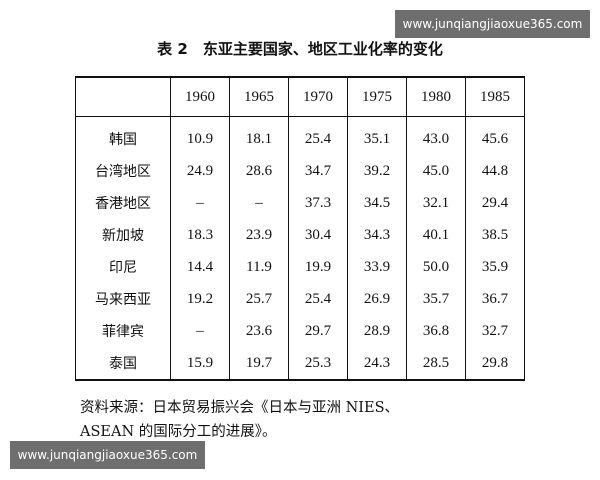  Describe the element at coordinates (300, 49) in the screenshot. I see `table-title: 表 2 东亚主要国家、地区工业化率的变化` at that location.